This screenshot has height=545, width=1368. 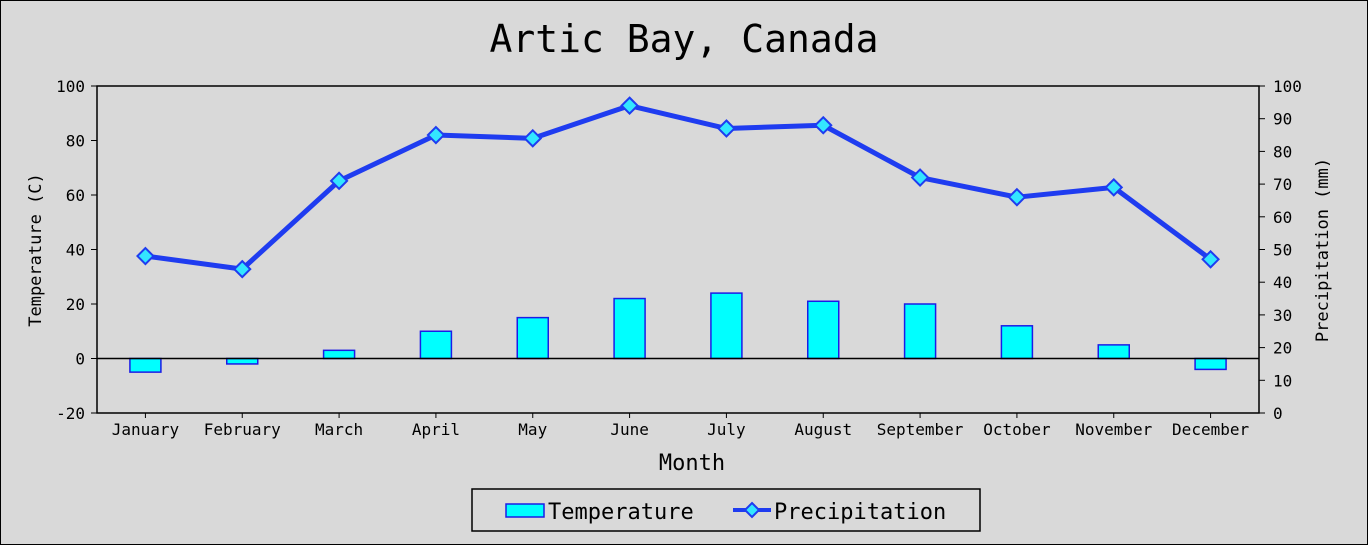 I want to click on x-tick-label: June, so click(x=629, y=429).